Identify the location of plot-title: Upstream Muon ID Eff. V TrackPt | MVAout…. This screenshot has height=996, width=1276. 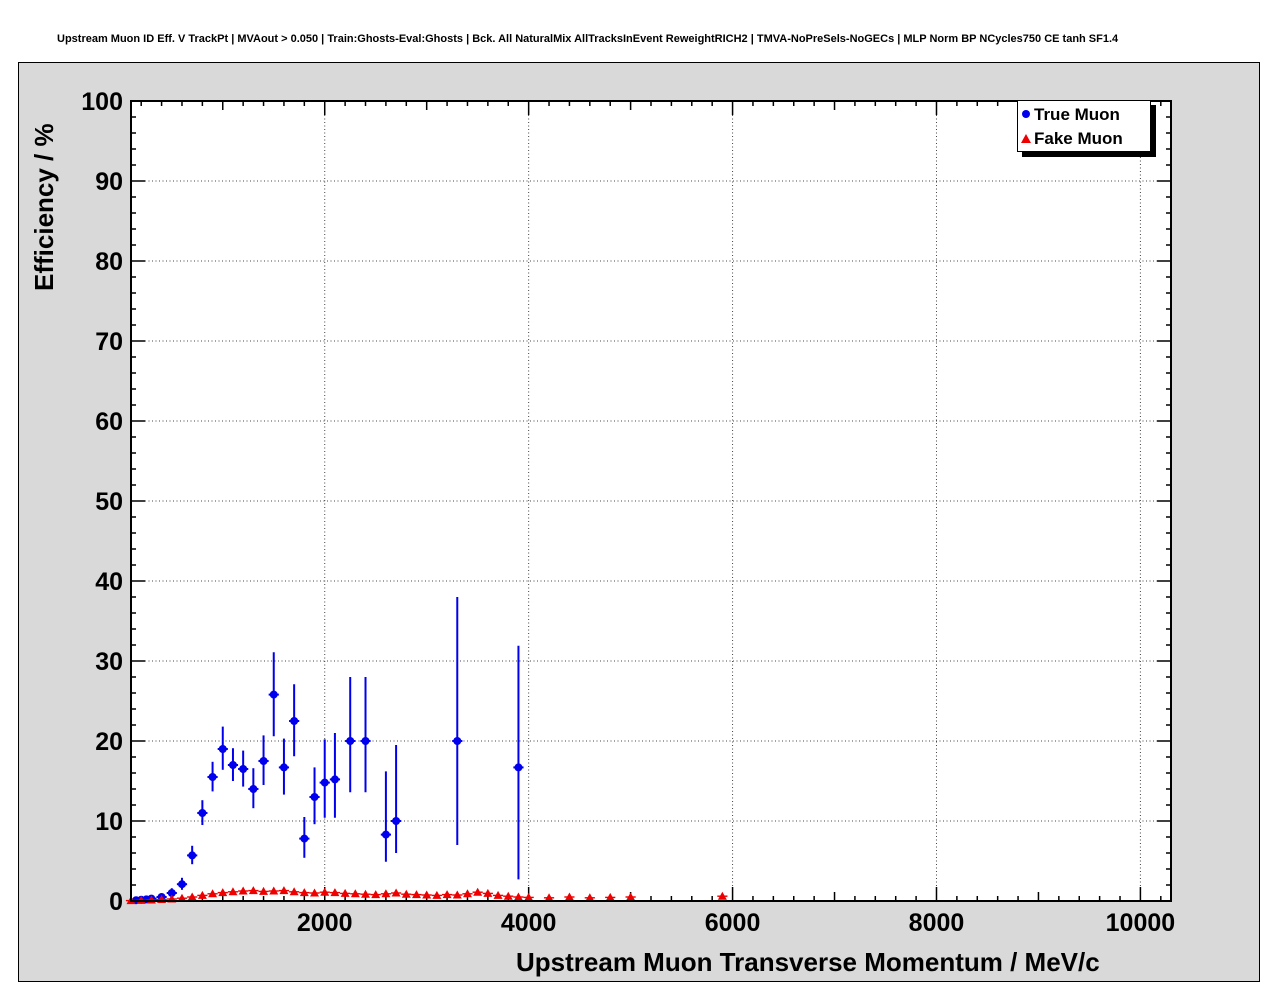
(588, 39).